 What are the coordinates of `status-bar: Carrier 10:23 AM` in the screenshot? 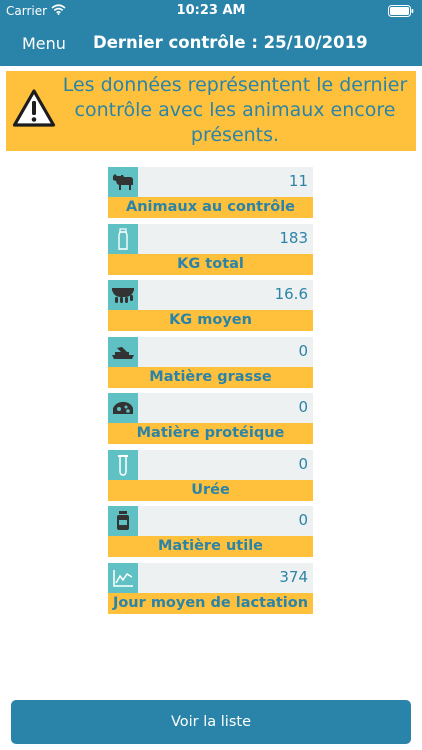 It's located at (211, 11).